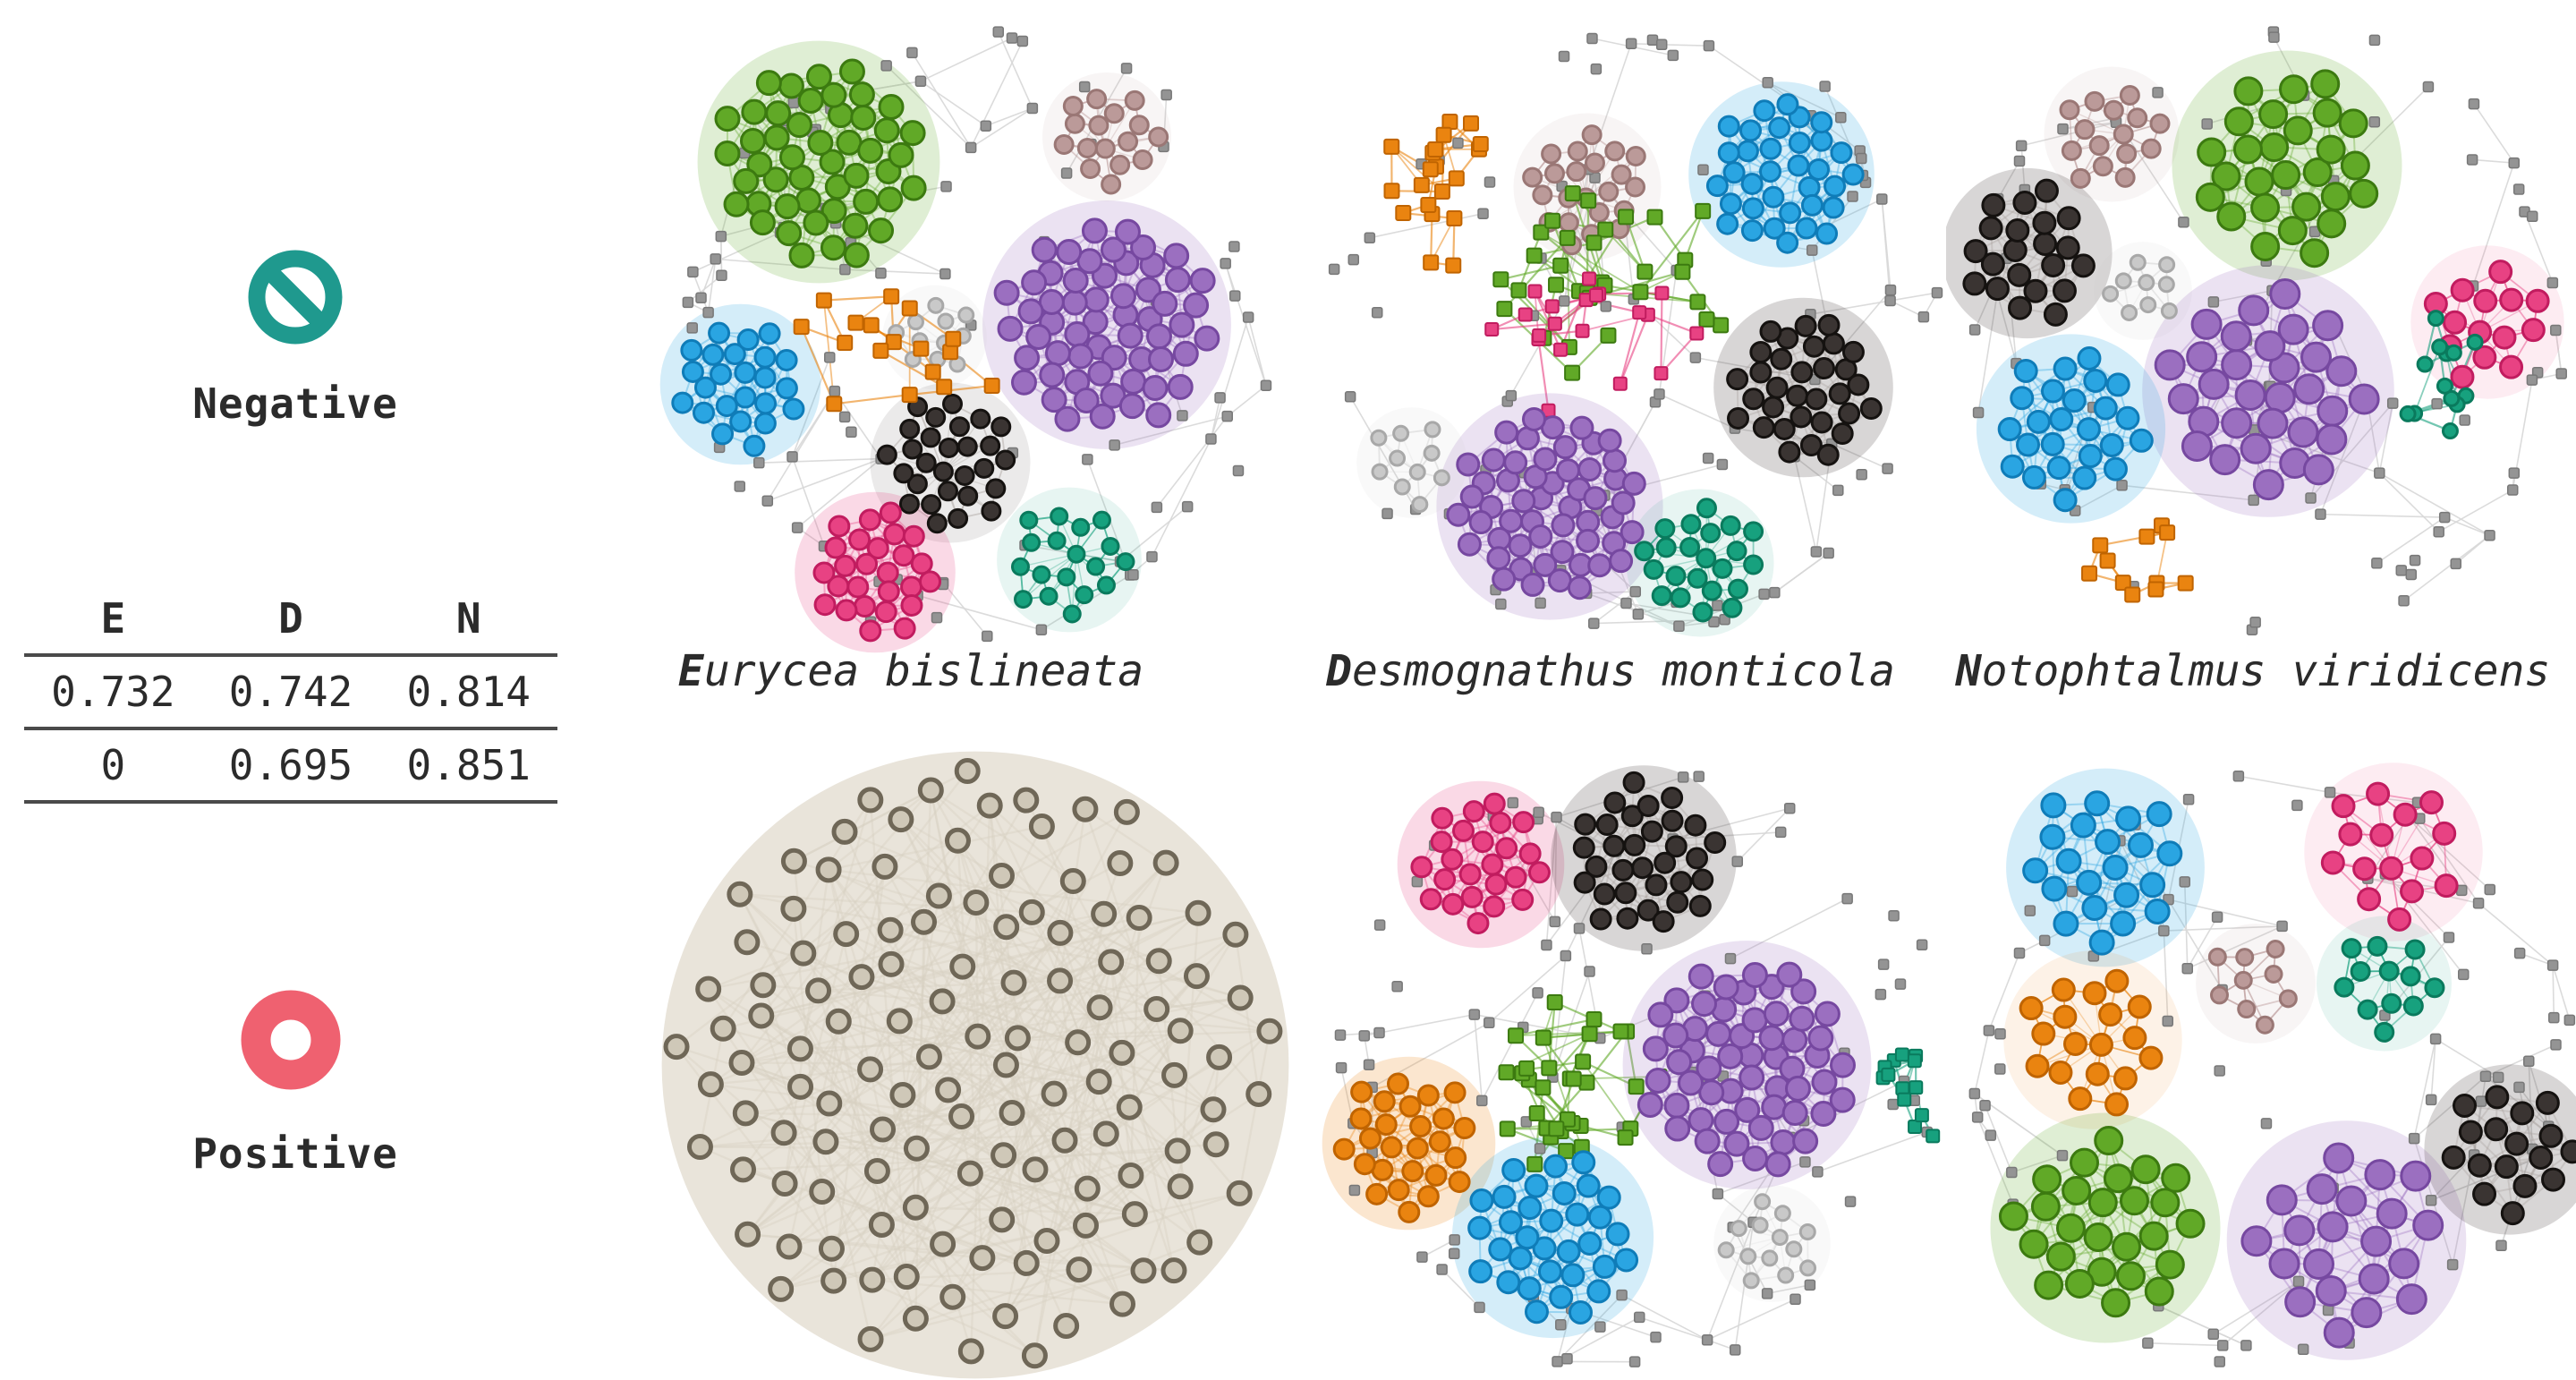 Image resolution: width=2576 pixels, height=1380 pixels. I want to click on negative-icon-ring, so click(295, 297).